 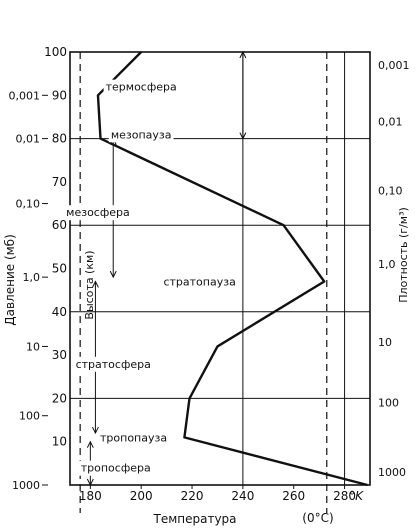 I want to click on density-tick-label: 0,001, so click(x=394, y=65).